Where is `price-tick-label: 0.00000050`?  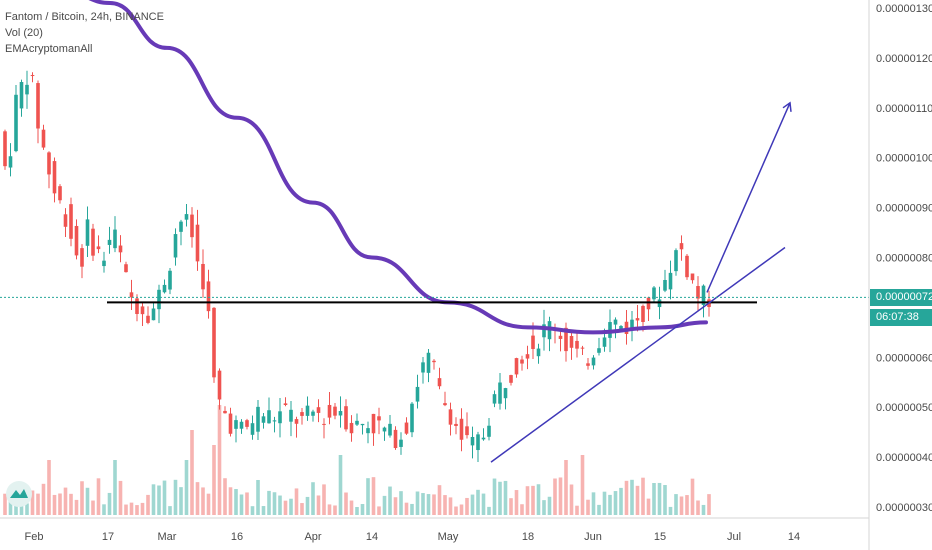 price-tick-label: 0.00000050 is located at coordinates (904, 408).